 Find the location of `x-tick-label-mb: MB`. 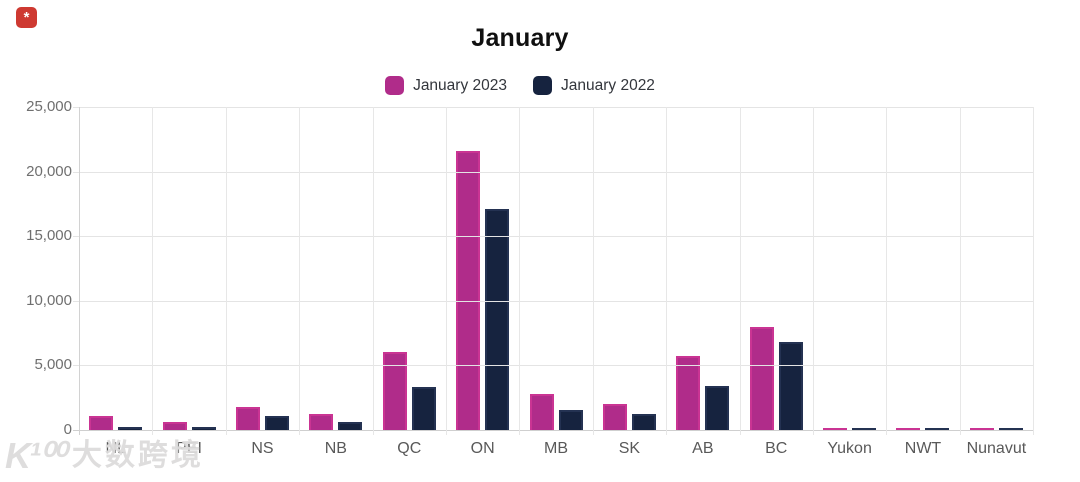

x-tick-label-mb: MB is located at coordinates (556, 448).